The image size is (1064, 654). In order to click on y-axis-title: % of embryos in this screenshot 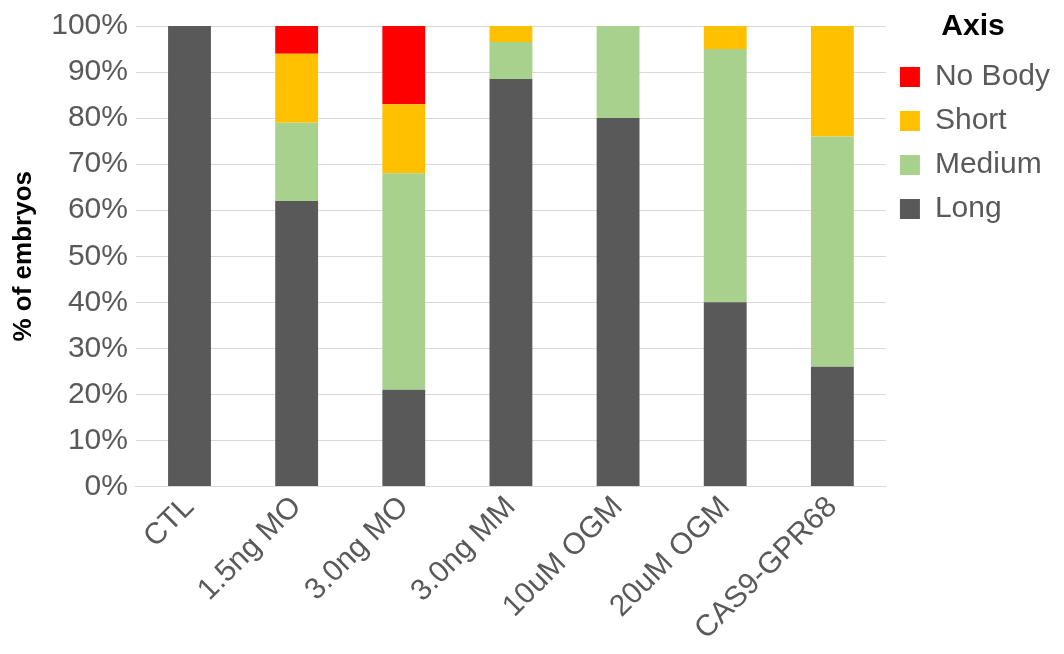, I will do `click(21, 256)`.